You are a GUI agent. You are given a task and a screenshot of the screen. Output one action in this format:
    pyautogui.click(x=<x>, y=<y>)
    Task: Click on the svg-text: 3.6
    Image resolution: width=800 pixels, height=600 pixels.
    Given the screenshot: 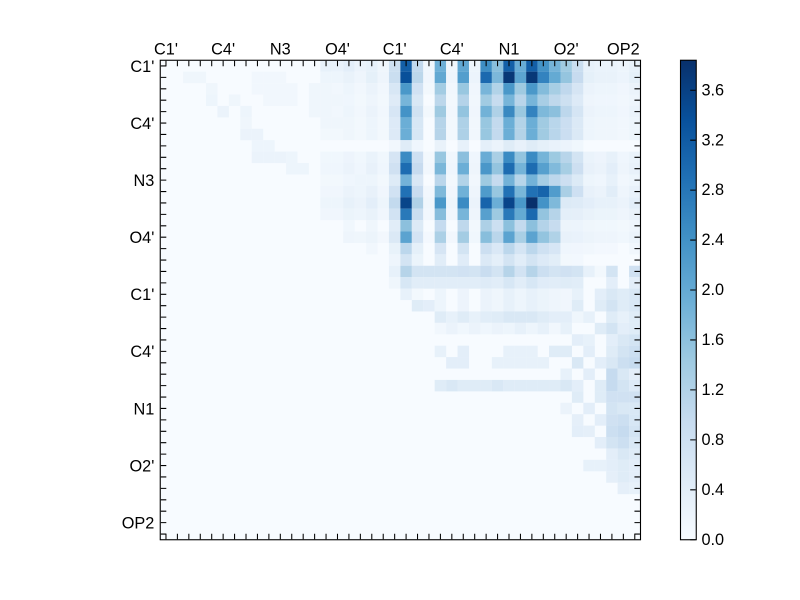 What is the action you would take?
    pyautogui.click(x=712, y=90)
    